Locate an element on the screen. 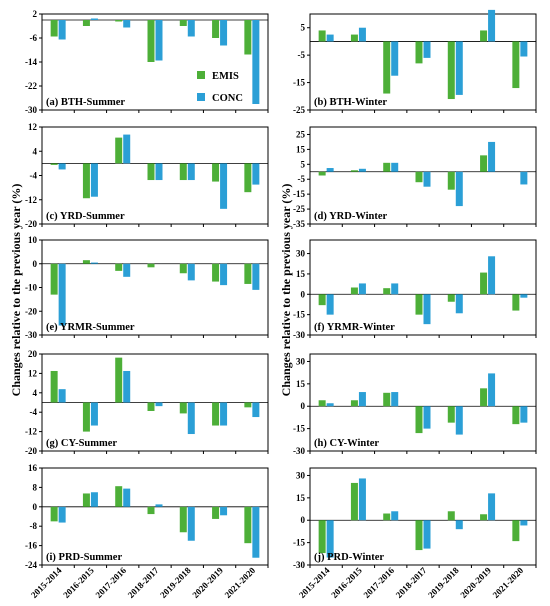 This screenshot has height=606, width=550. x-tick-label: 2018-2017 is located at coordinates (143, 582).